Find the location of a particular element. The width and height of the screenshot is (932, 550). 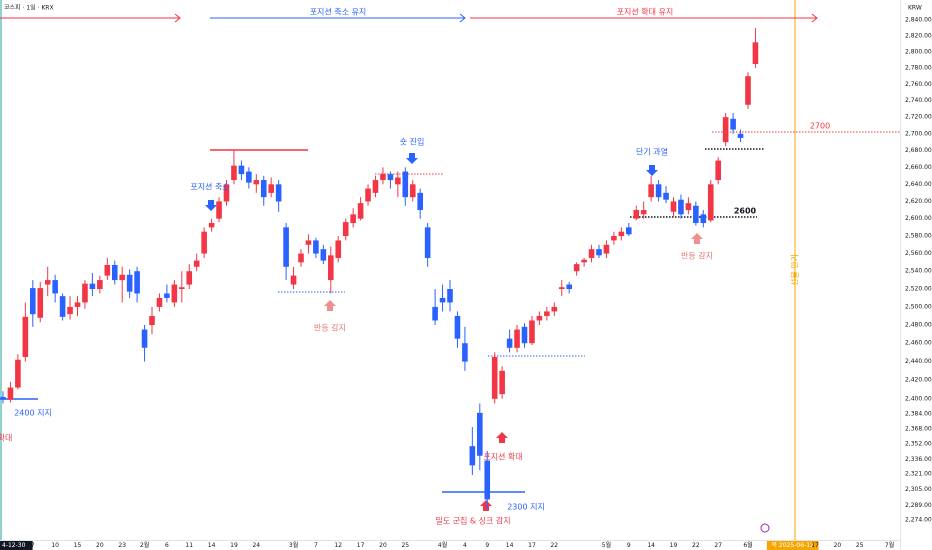

x-tick-label: 7월 is located at coordinates (889, 545).